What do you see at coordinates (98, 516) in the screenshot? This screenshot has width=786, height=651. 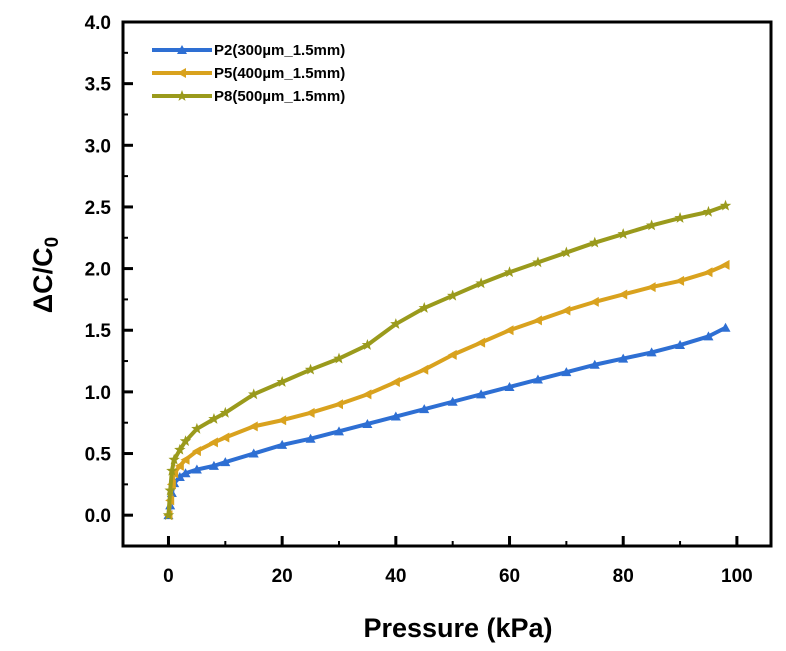 I see `y-tick-label: 0.0` at bounding box center [98, 516].